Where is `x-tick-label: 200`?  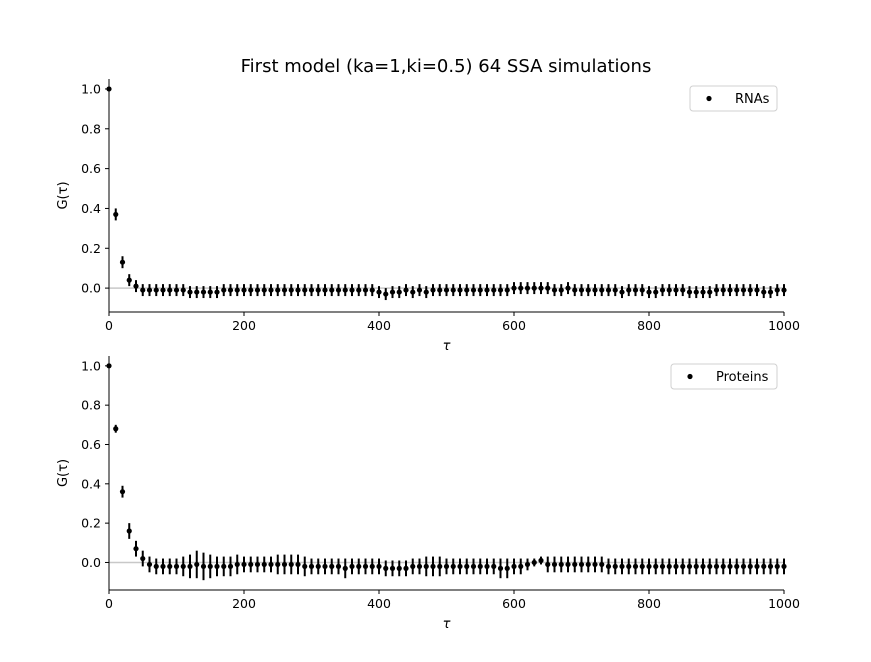 x-tick-label: 200 is located at coordinates (244, 325).